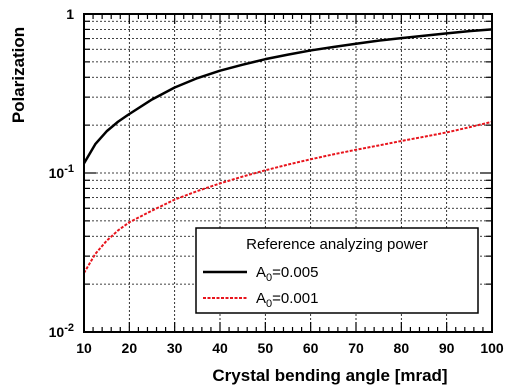 This screenshot has height=389, width=512. Describe the element at coordinates (220, 348) in the screenshot. I see `x-tick-label: 40` at that location.